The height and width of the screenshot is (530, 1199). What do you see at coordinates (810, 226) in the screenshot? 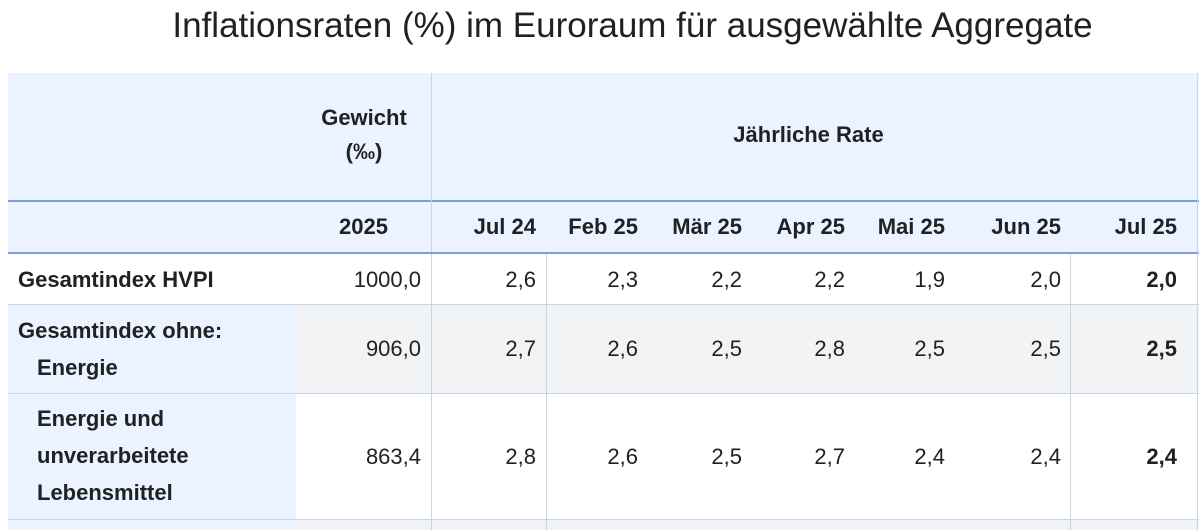
I see `month-header: Apr 25` at bounding box center [810, 226].